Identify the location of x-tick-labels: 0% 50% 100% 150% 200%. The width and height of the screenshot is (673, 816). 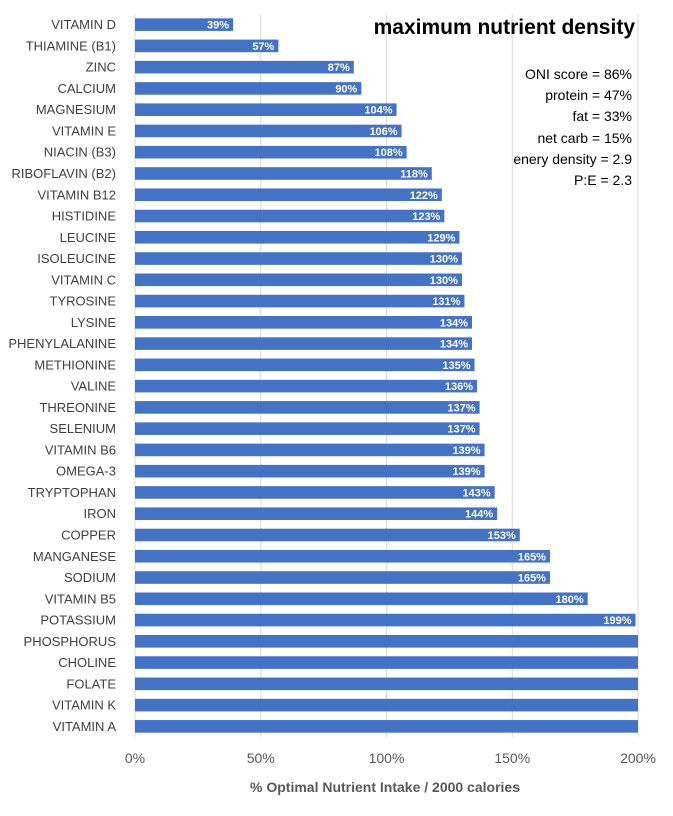
(390, 758).